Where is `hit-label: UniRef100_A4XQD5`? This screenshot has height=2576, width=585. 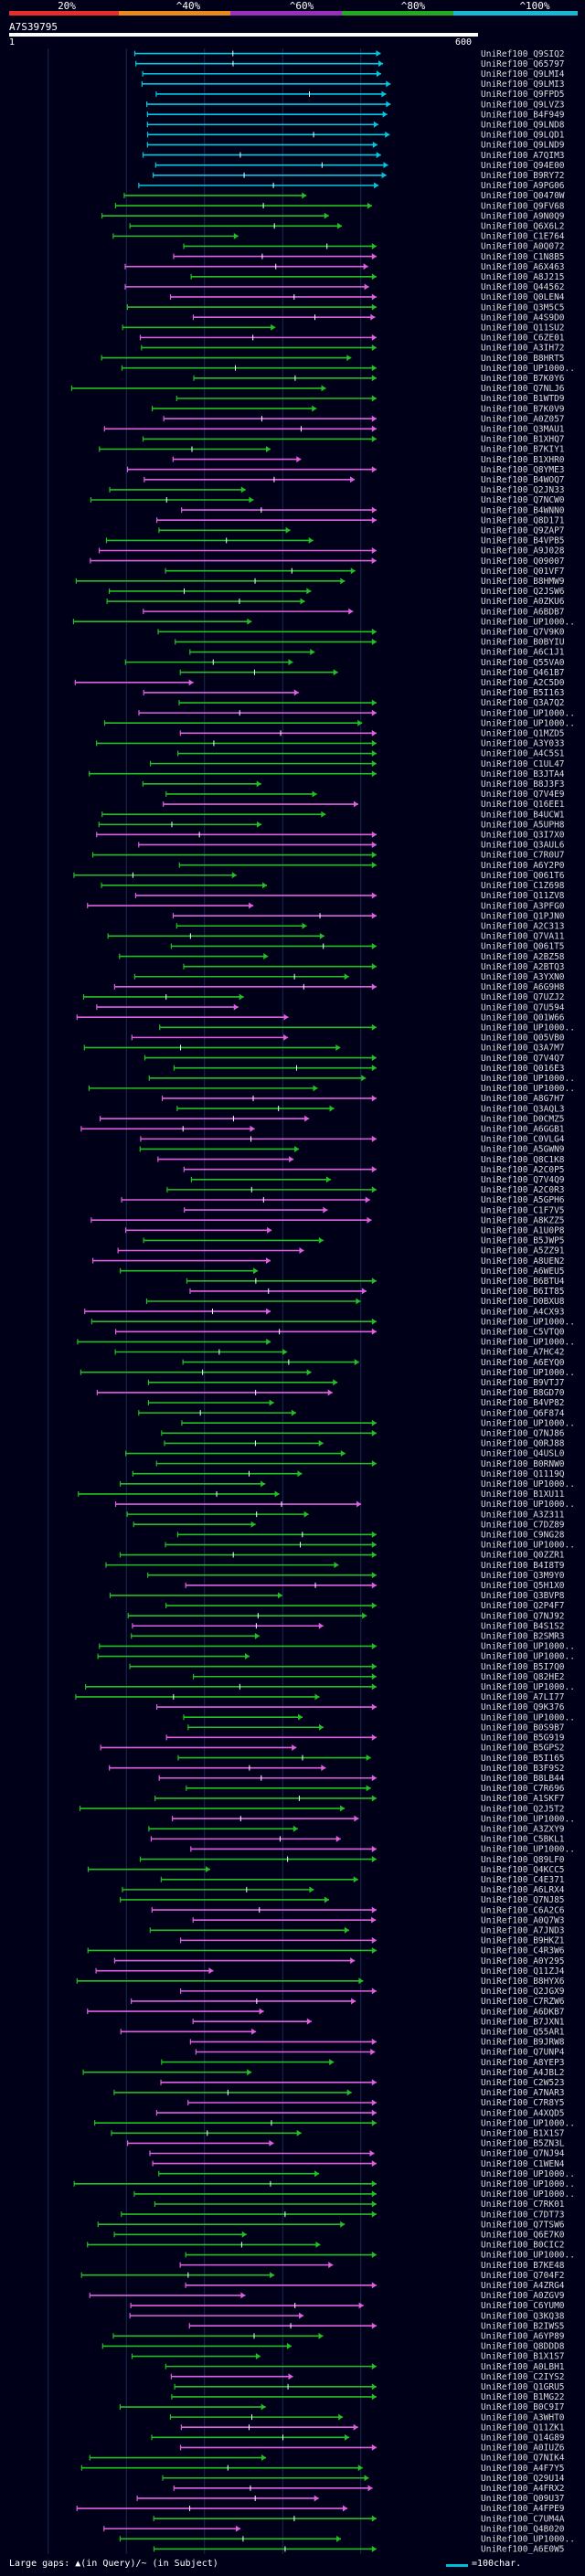 hit-label: UniRef100_A4XQD5 is located at coordinates (523, 2113).